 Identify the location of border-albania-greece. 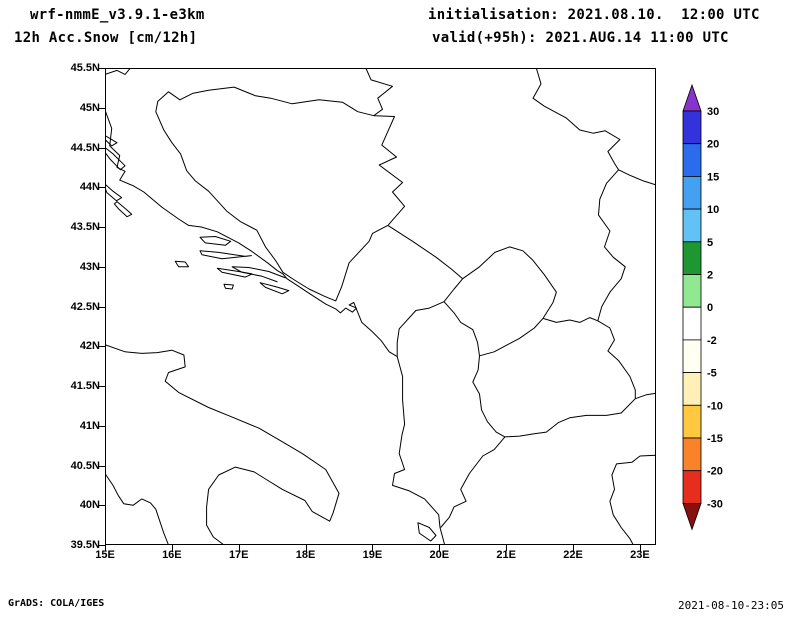
(473, 482).